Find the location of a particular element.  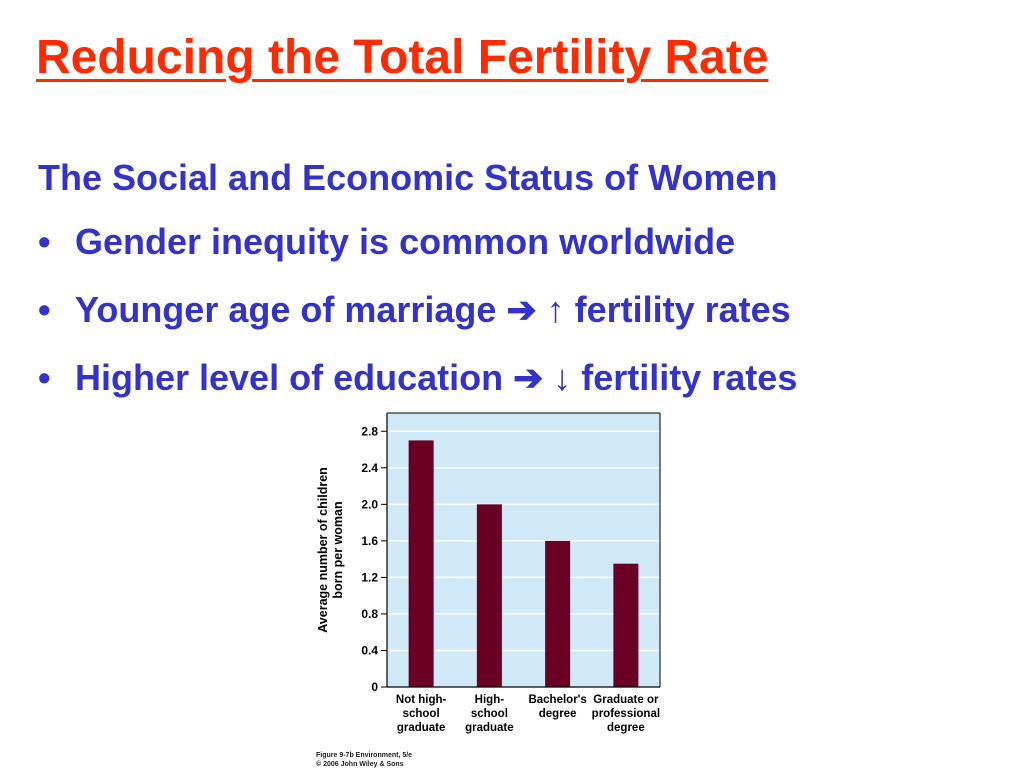

slide-subheading: The Social and Economic Status of Women is located at coordinates (408, 177).